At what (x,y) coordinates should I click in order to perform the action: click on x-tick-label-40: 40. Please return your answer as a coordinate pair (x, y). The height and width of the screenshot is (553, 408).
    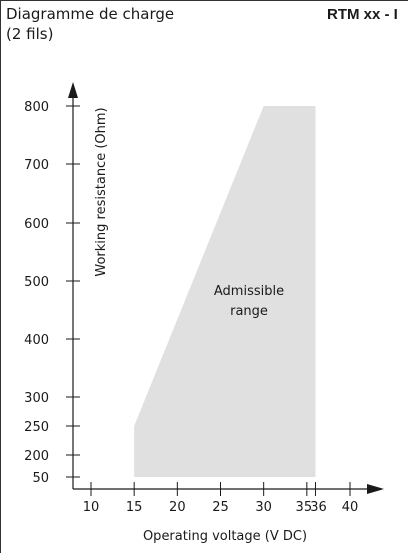
    Looking at the image, I should click on (350, 507).